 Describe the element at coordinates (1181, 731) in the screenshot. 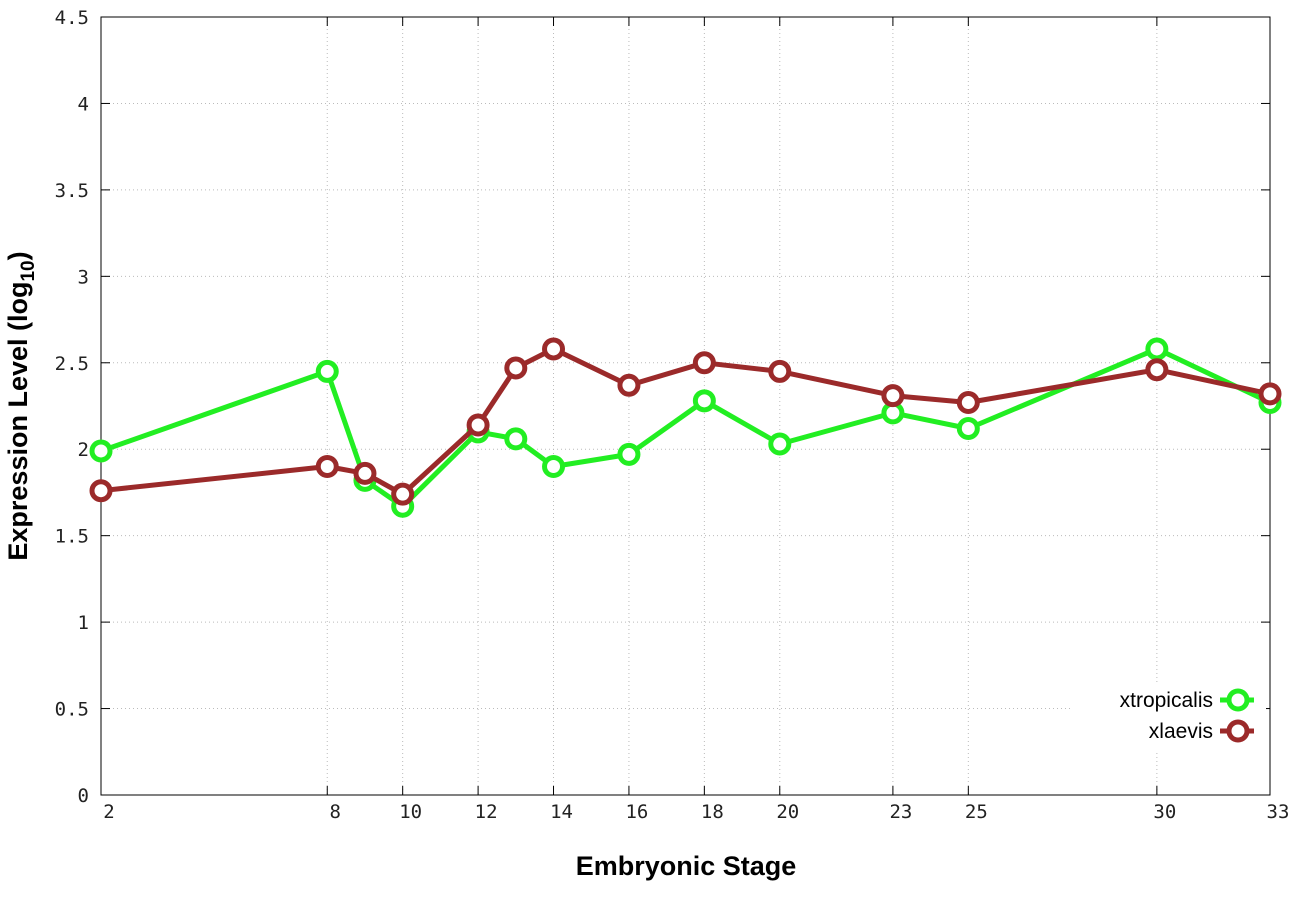

I see `legend-label-xlaevis: xlaevis` at that location.